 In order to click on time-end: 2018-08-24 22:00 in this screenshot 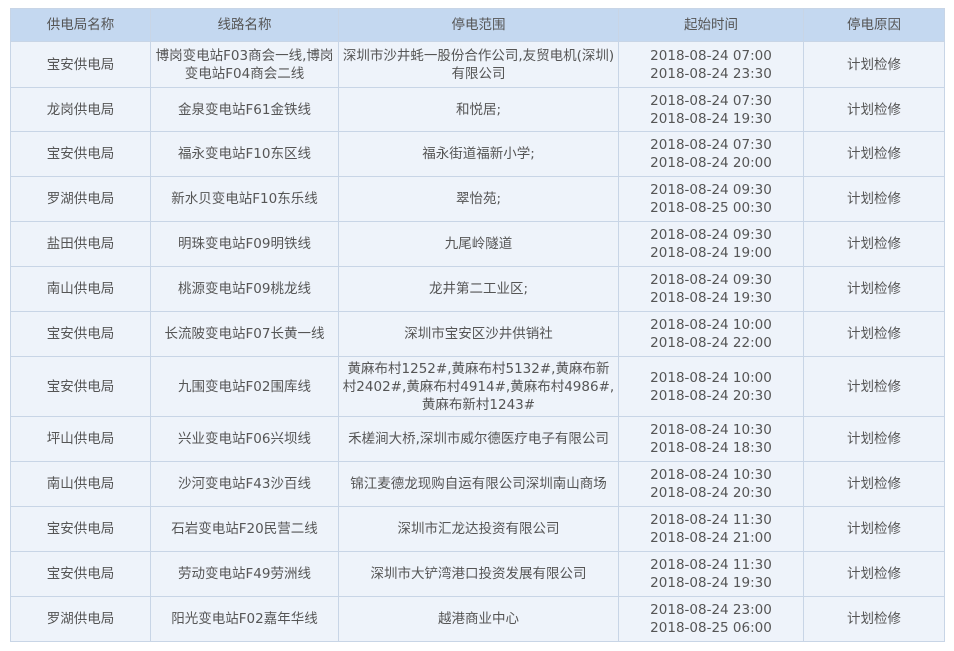, I will do `click(711, 343)`.